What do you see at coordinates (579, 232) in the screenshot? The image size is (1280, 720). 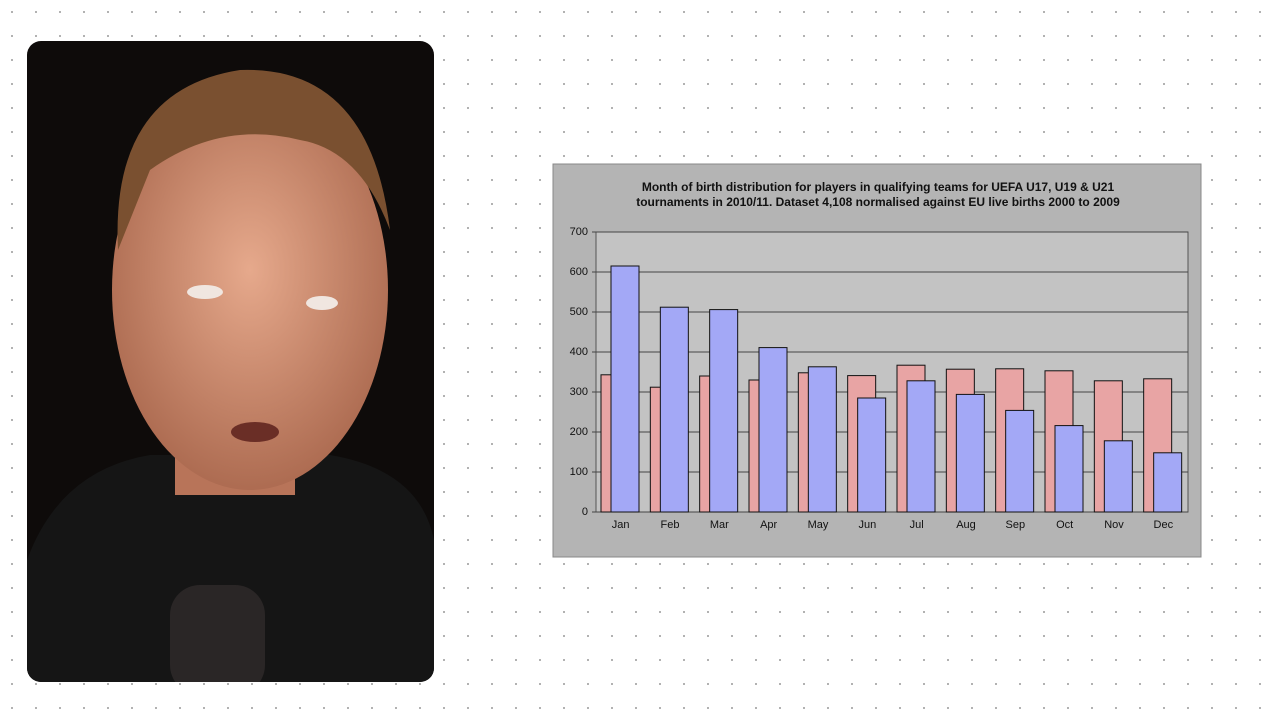 I see `y-tick-label: 700` at bounding box center [579, 232].